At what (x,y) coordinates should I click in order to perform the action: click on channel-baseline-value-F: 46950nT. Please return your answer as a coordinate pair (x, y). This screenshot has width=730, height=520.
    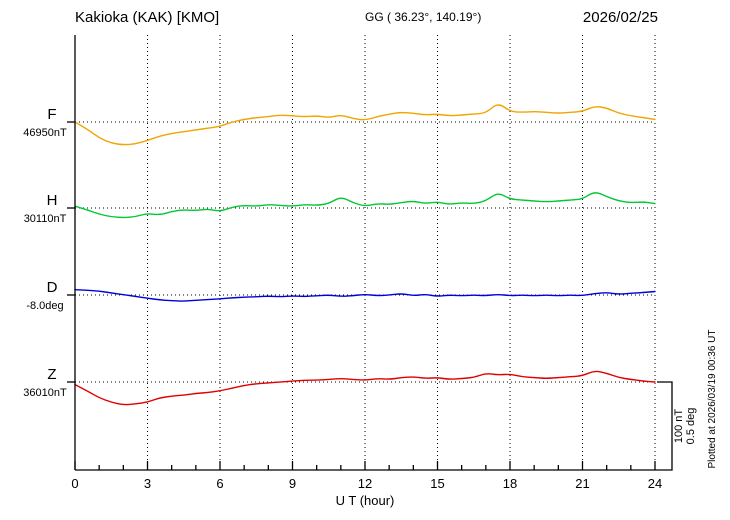
    Looking at the image, I should click on (45, 133).